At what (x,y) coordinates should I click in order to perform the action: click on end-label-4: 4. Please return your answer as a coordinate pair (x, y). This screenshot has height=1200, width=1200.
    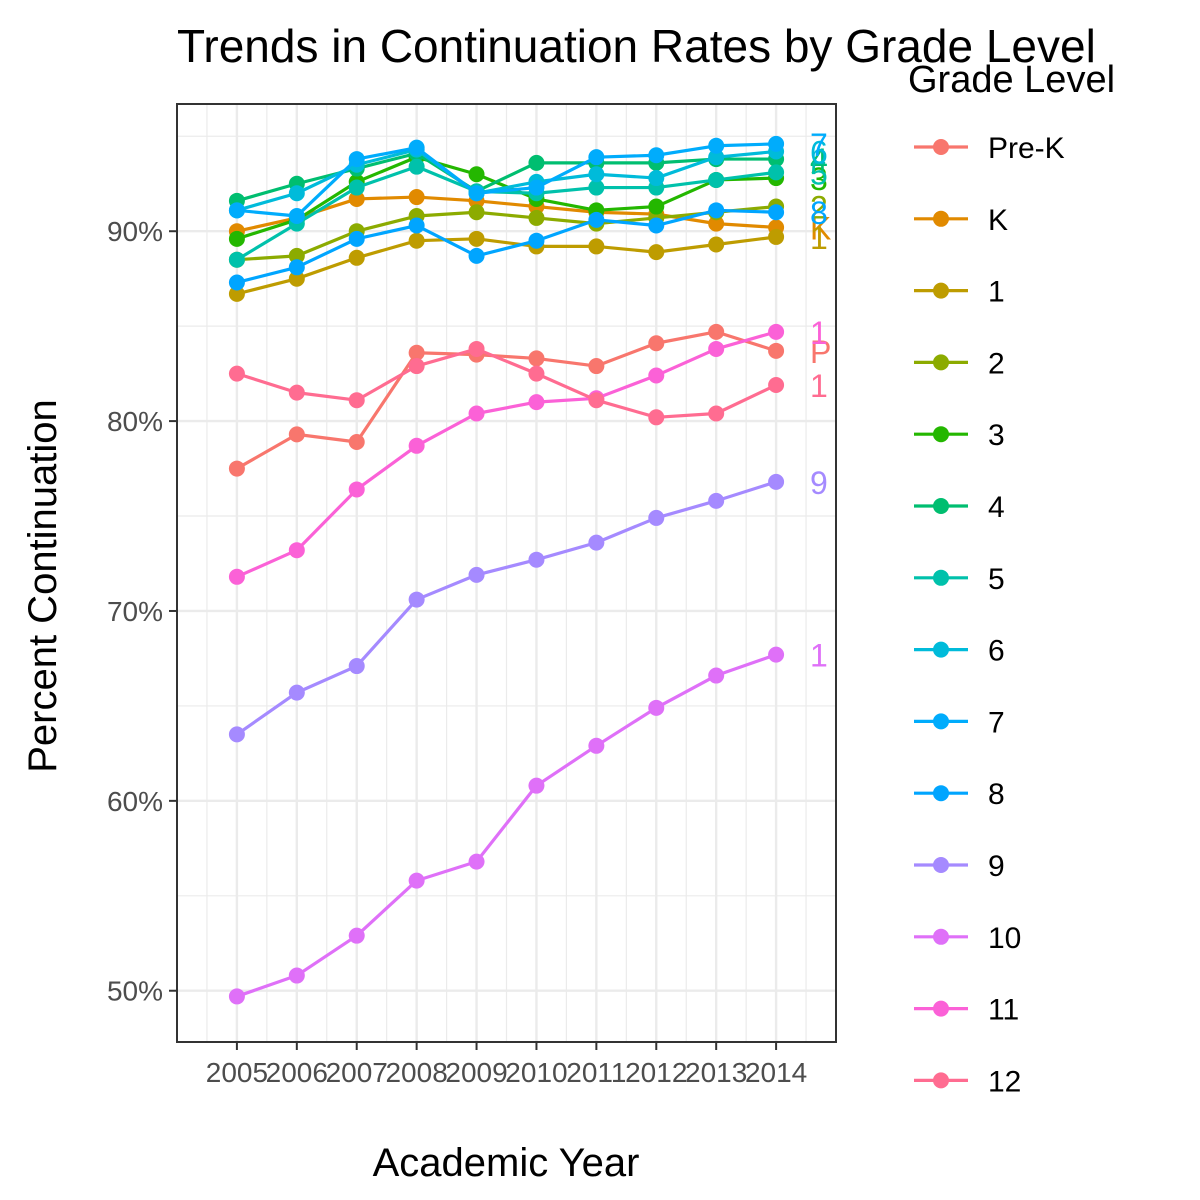
    Looking at the image, I should click on (819, 160).